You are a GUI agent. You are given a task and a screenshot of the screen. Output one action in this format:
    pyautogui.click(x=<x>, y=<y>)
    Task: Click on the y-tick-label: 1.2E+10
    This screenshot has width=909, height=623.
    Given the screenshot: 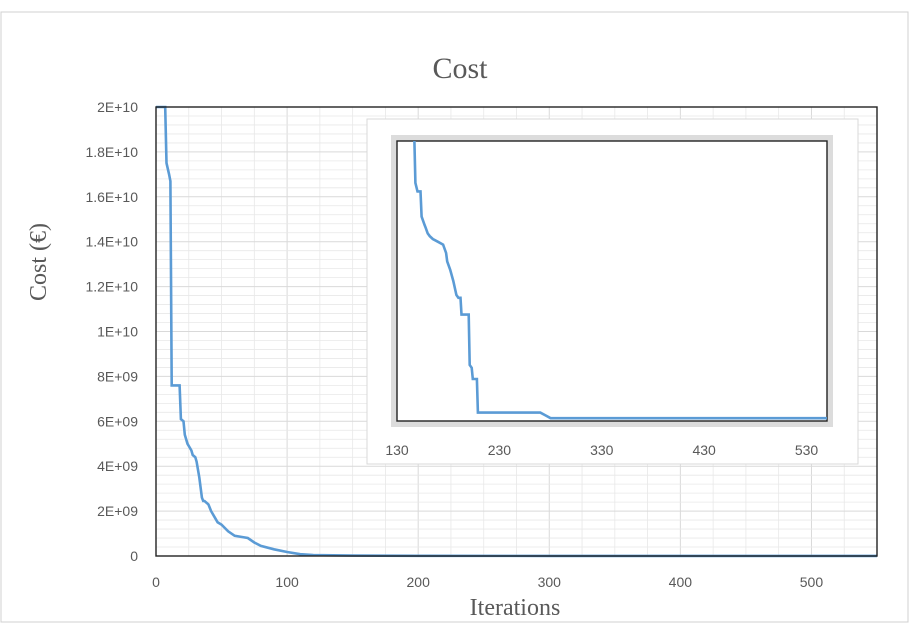 What is the action you would take?
    pyautogui.click(x=111, y=287)
    